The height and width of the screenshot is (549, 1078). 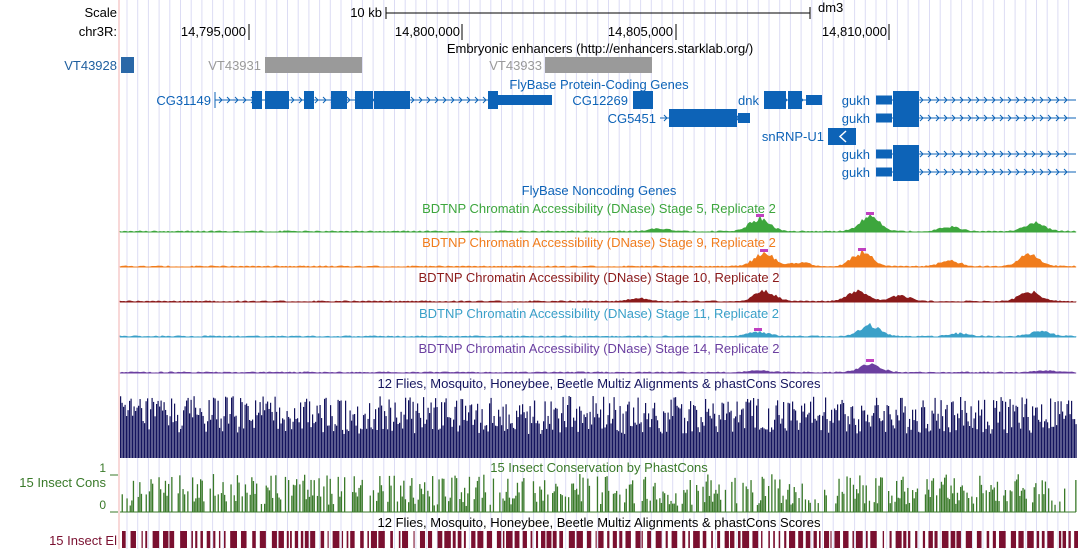 I want to click on clipped-peak-marker, so click(x=870, y=213).